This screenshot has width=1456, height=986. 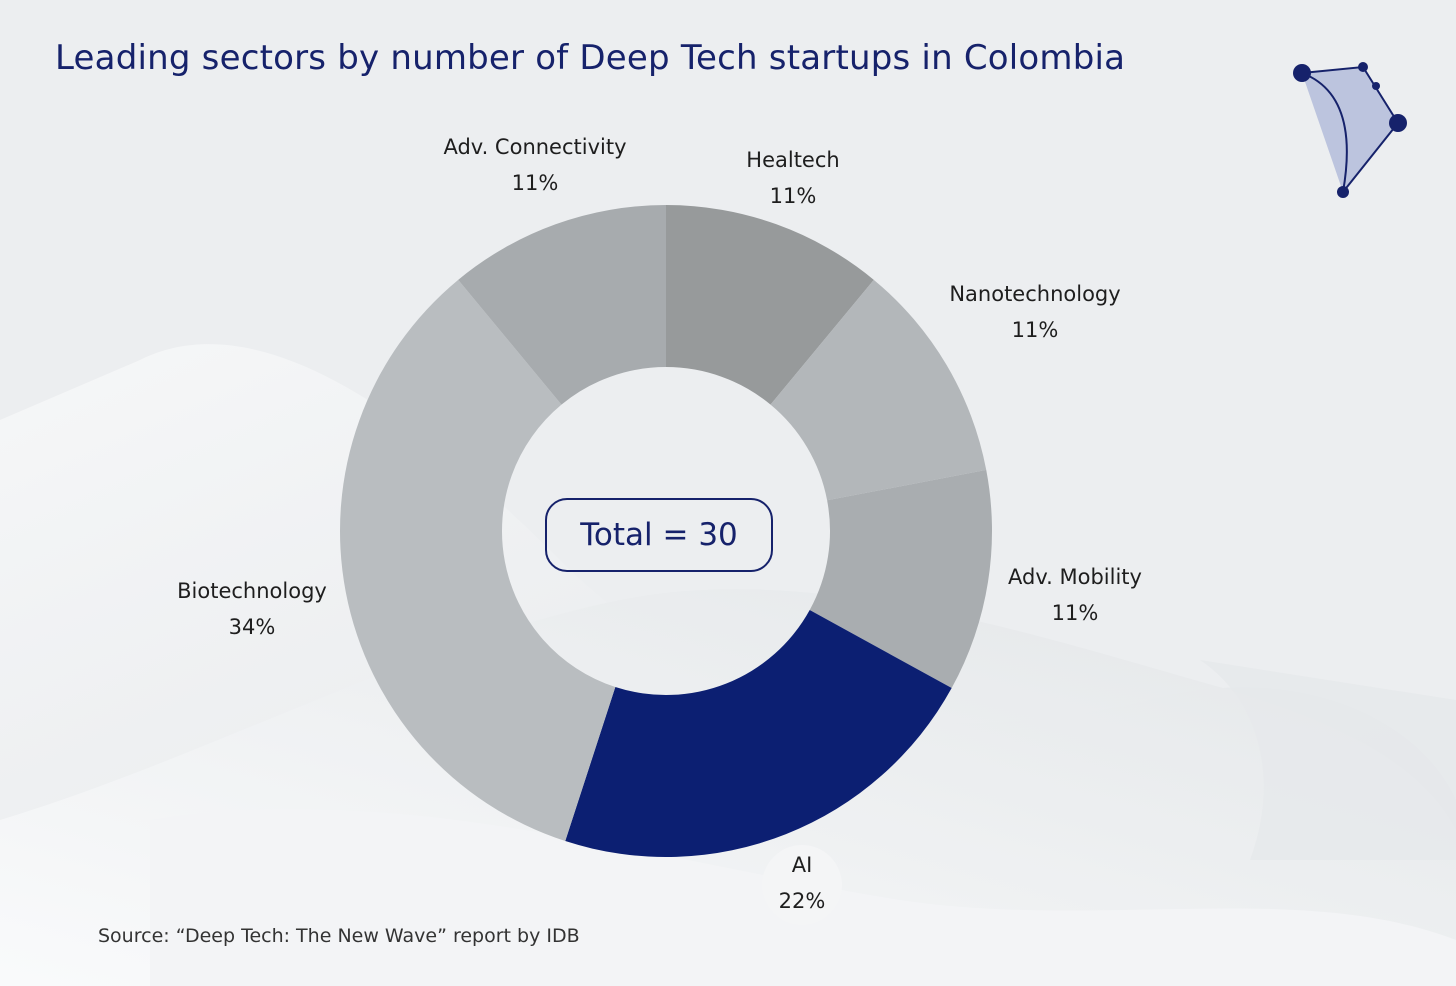 I want to click on slice-label-ai: AI 22%, so click(x=802, y=885).